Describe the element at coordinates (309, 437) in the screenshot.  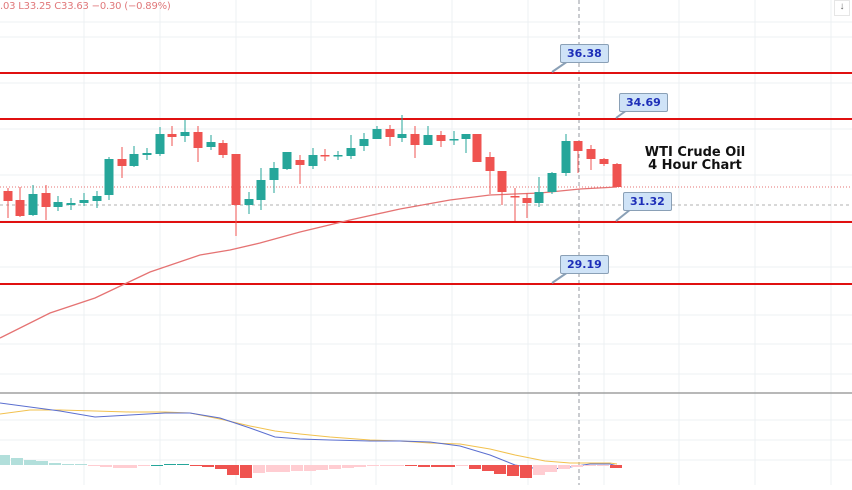
I see `macd-signal-line` at that location.